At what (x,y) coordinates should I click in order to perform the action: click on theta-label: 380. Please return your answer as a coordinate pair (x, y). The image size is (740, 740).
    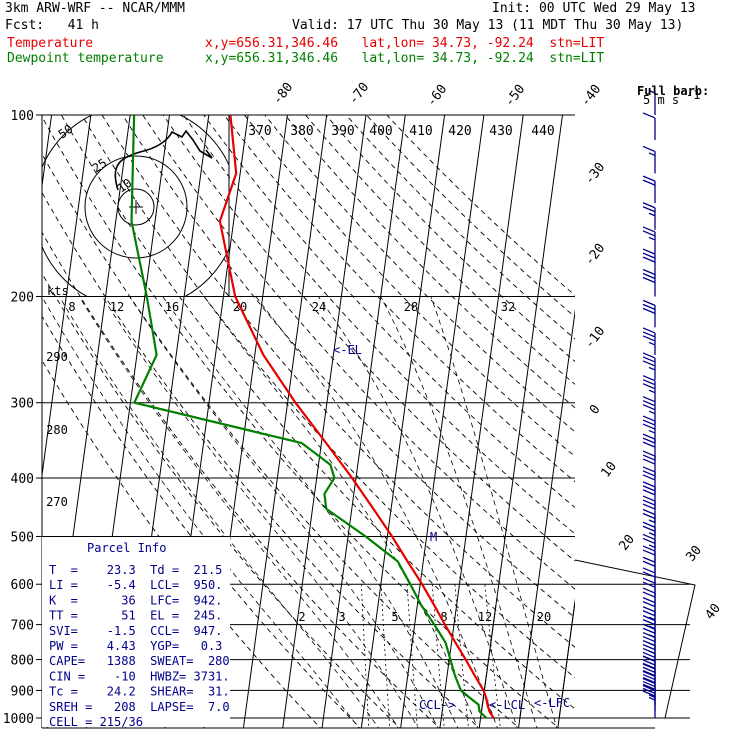
    Looking at the image, I should click on (301, 131).